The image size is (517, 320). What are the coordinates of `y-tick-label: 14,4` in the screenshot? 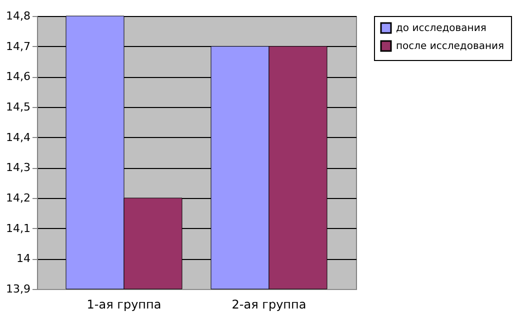 It's located at (18, 137).